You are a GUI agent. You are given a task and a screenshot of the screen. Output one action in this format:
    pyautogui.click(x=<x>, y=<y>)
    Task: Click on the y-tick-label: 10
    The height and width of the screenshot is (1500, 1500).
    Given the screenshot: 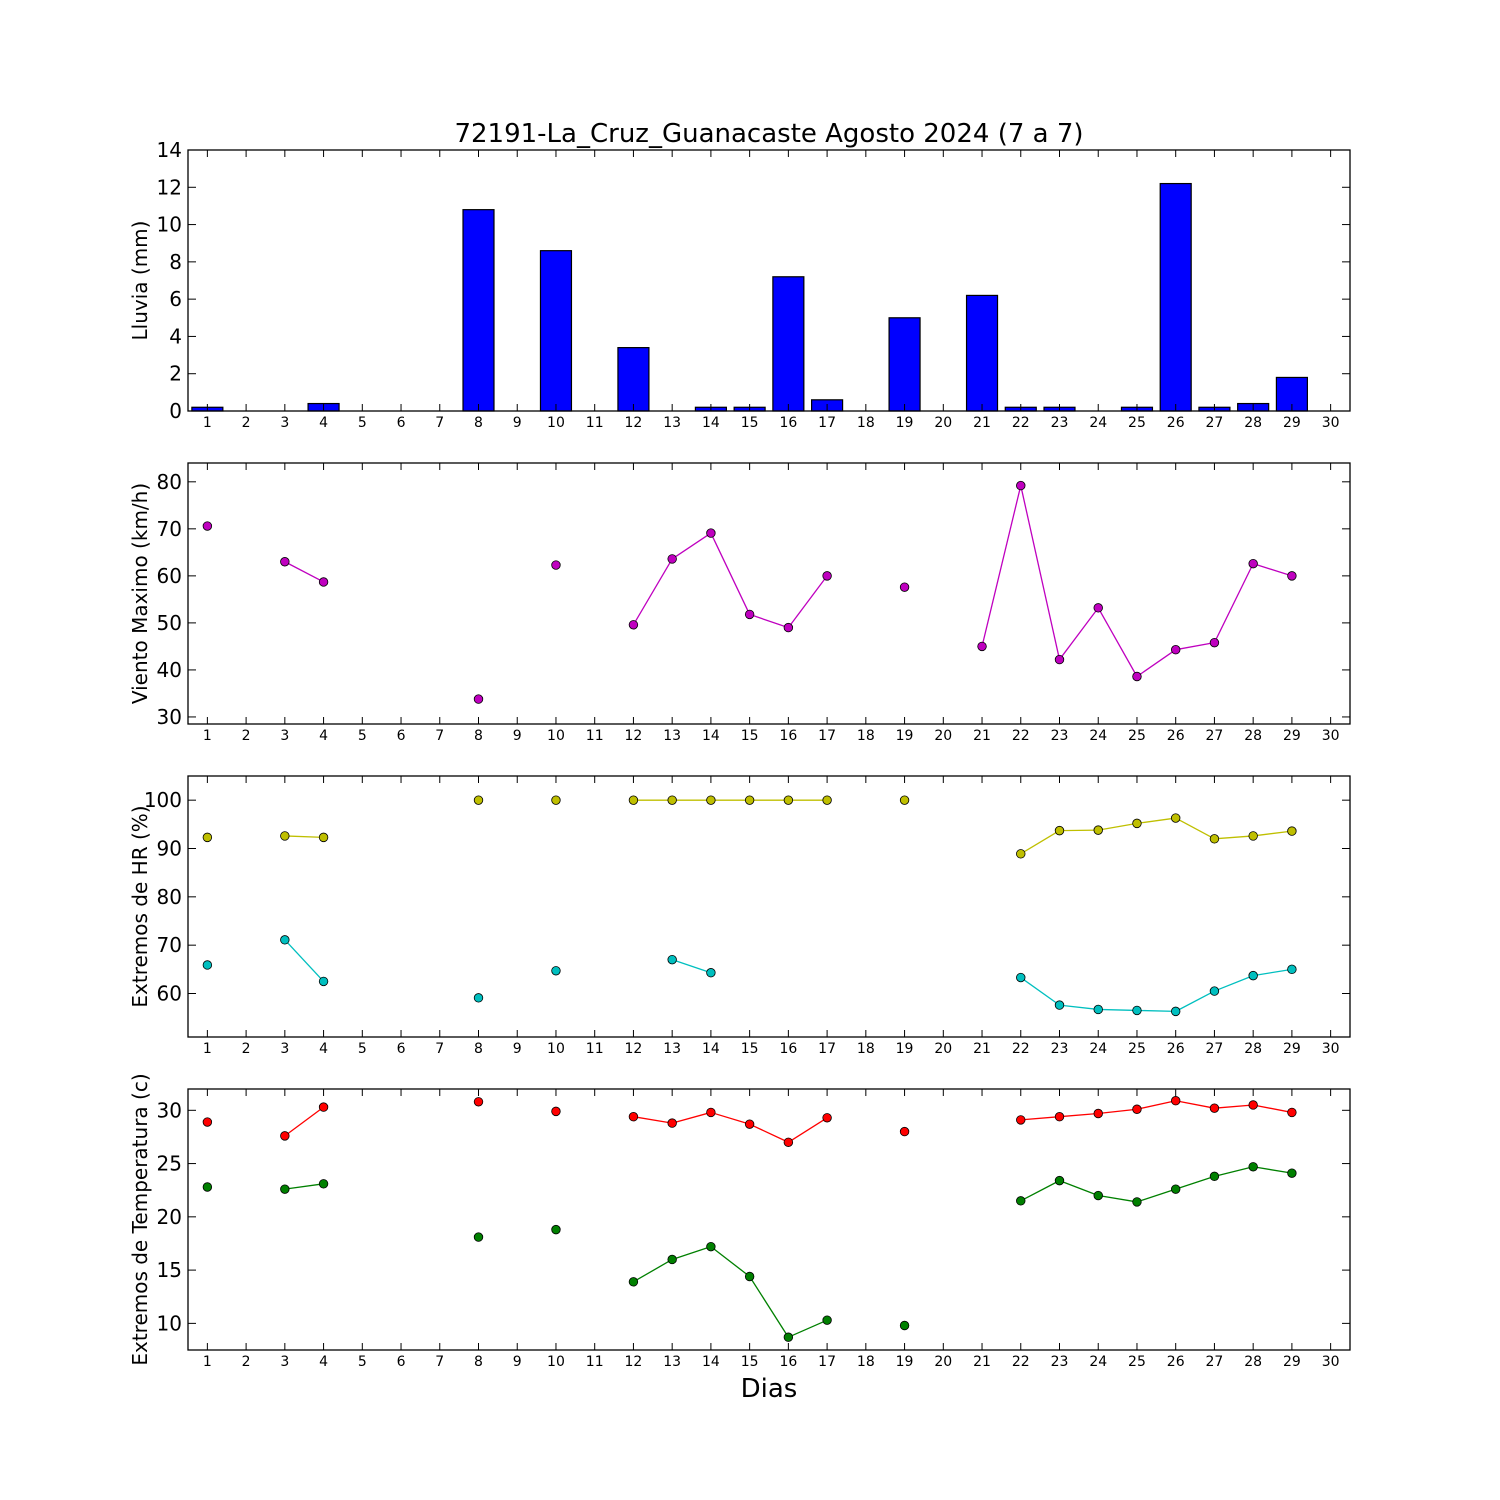 What is the action you would take?
    pyautogui.click(x=169, y=225)
    